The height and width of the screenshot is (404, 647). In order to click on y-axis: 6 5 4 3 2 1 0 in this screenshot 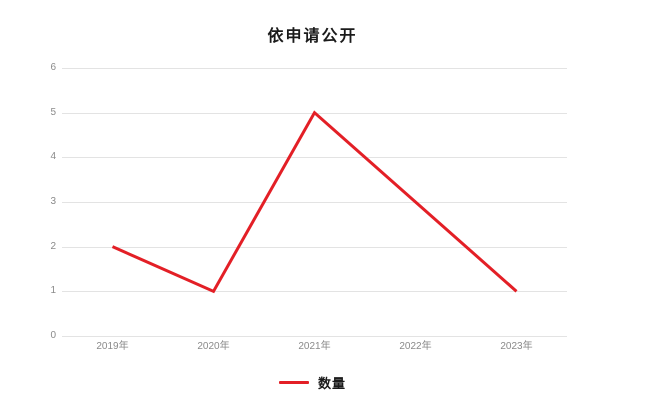, I will do `click(37, 202)`.